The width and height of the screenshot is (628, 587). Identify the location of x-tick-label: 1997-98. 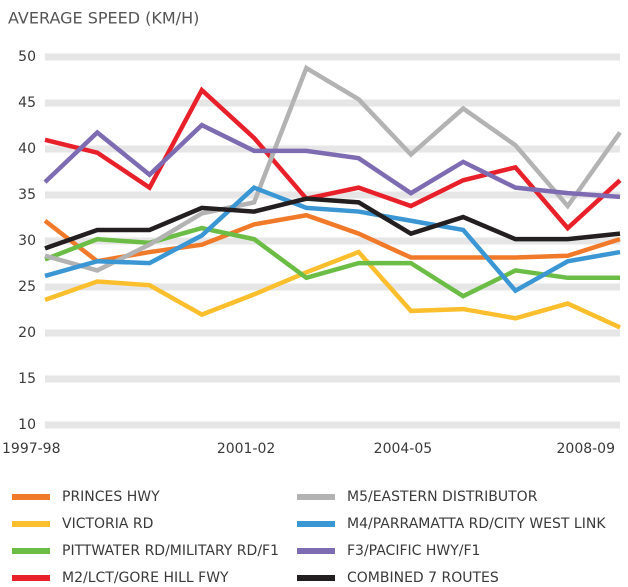
(31, 449).